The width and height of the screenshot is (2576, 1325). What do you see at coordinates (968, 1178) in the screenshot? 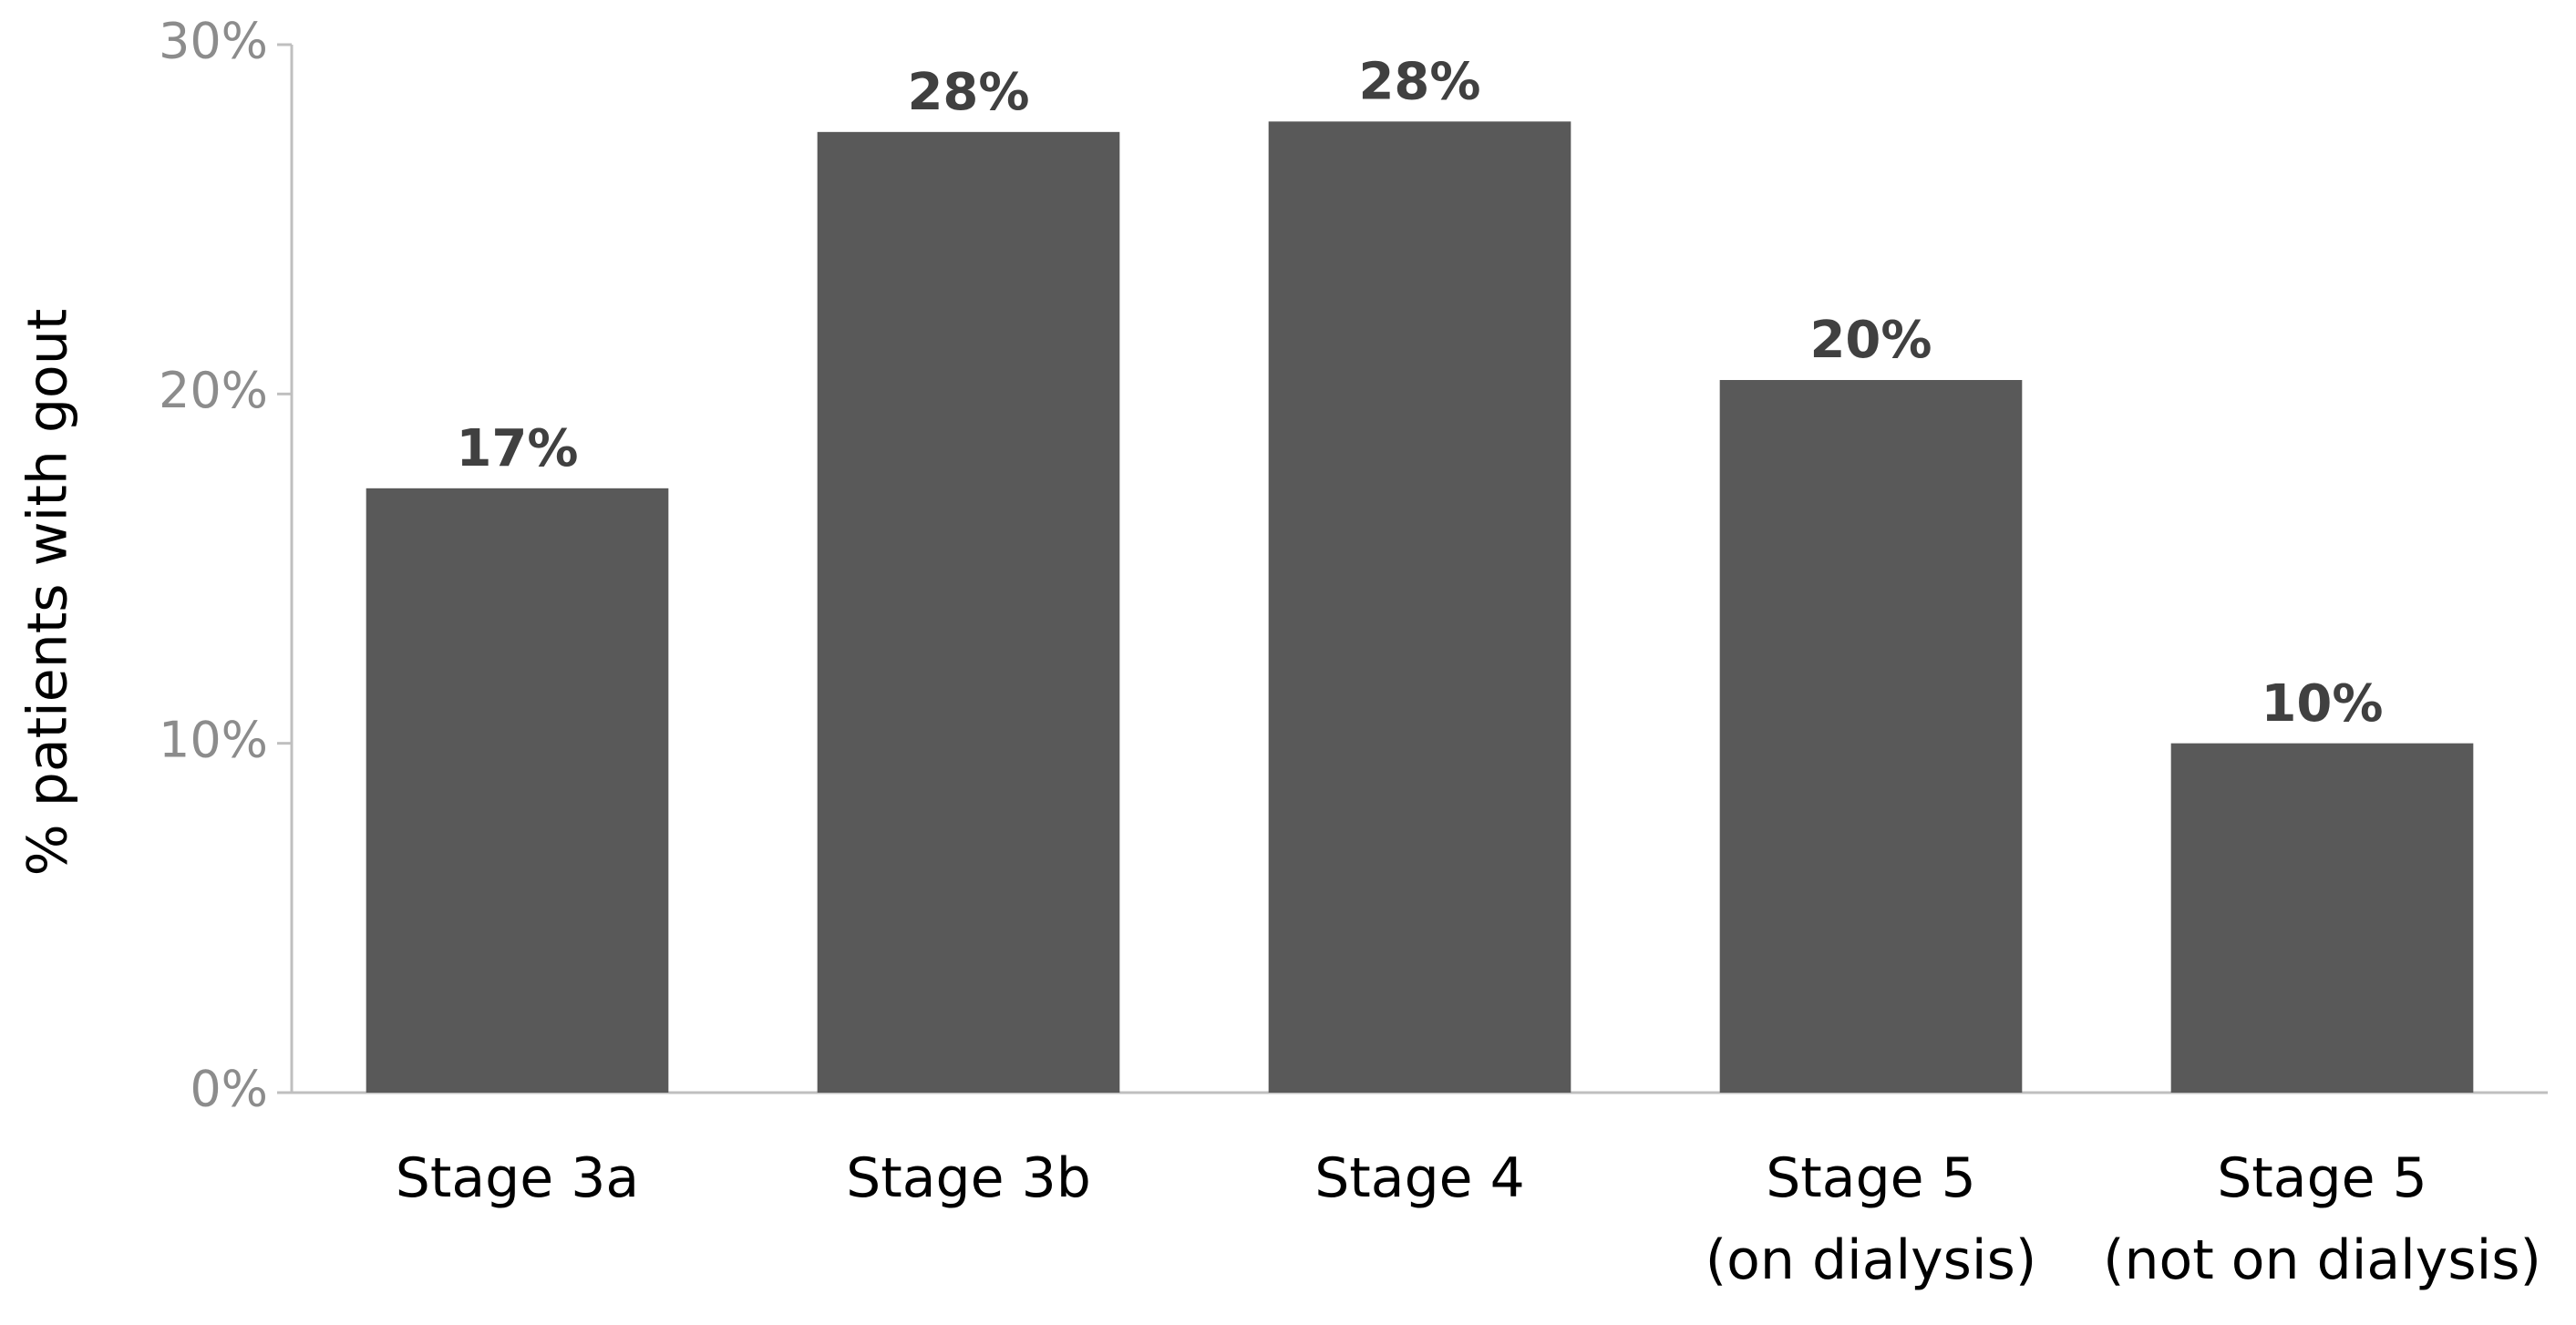
I see `x-tick-label: Stage 3b` at bounding box center [968, 1178].